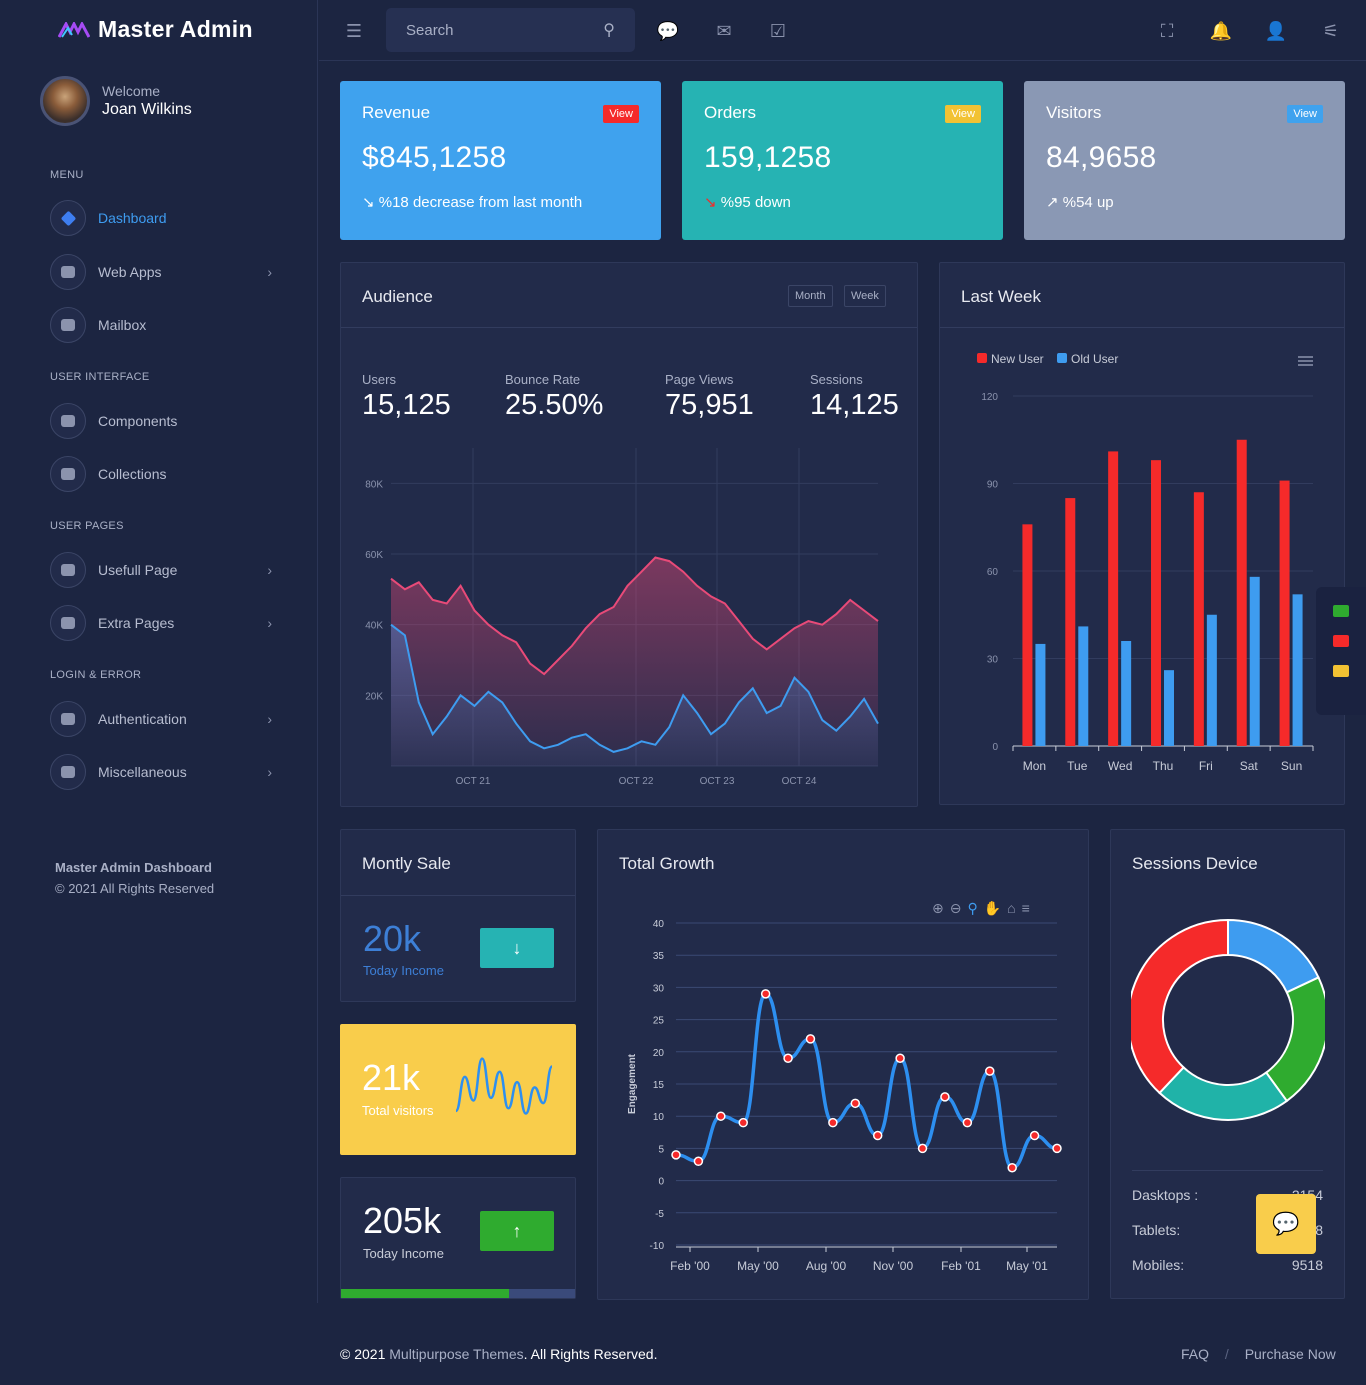 Image resolution: width=1366 pixels, height=1385 pixels. I want to click on side-toolbar, so click(1341, 651).